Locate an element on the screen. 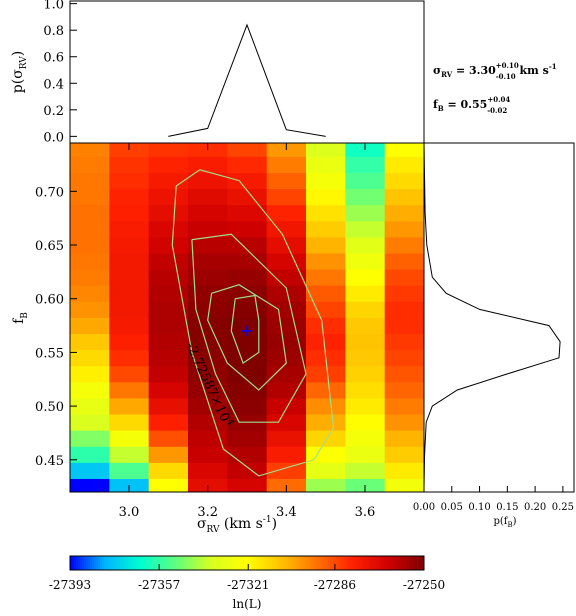 Image resolution: width=576 pixels, height=616 pixels. colorbar-tick-label: -27393 is located at coordinates (70, 585).